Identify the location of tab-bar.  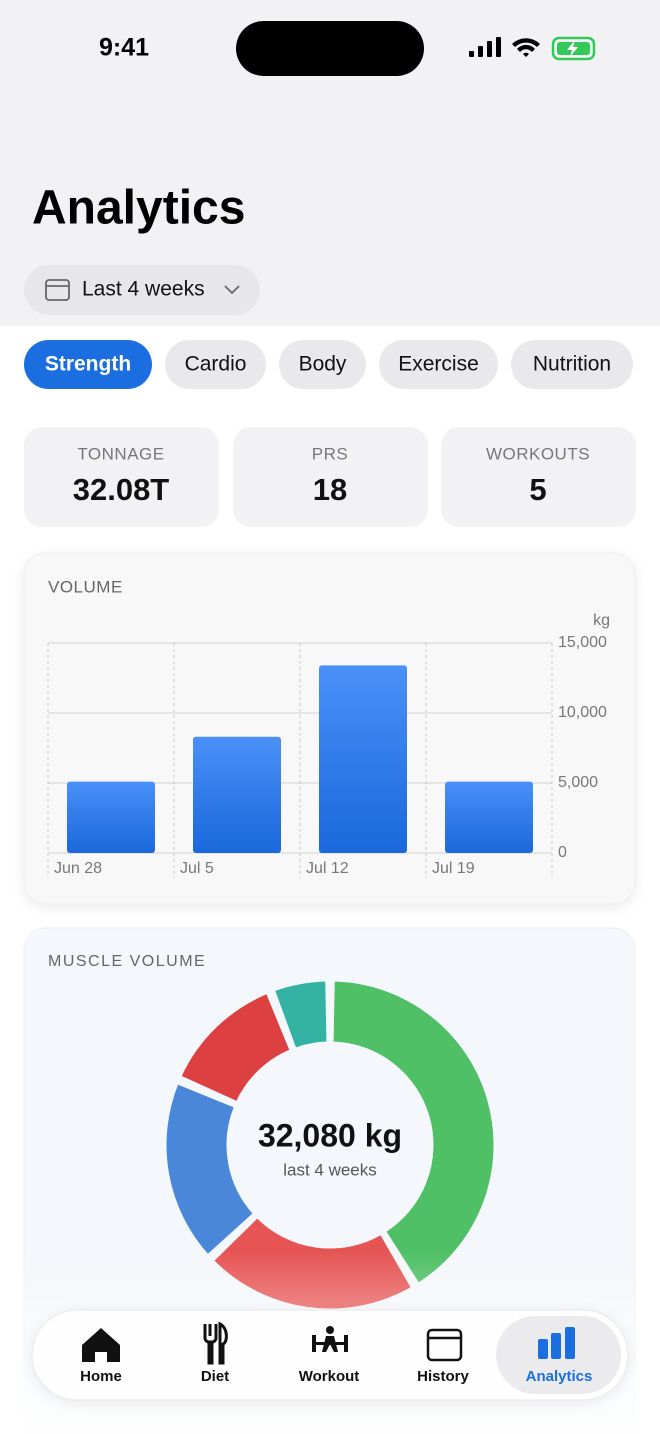
(330, 1355).